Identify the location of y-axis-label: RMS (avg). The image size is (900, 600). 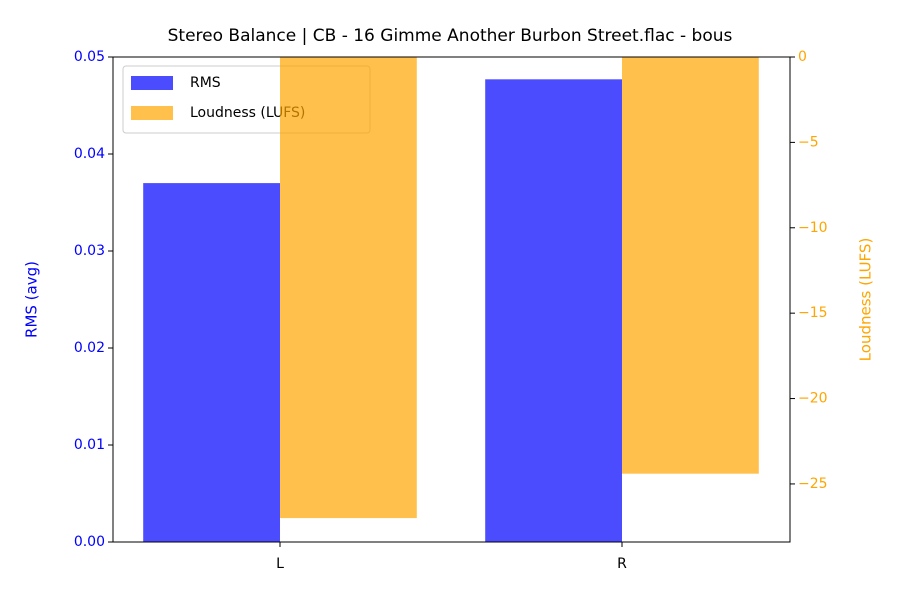
(32, 299).